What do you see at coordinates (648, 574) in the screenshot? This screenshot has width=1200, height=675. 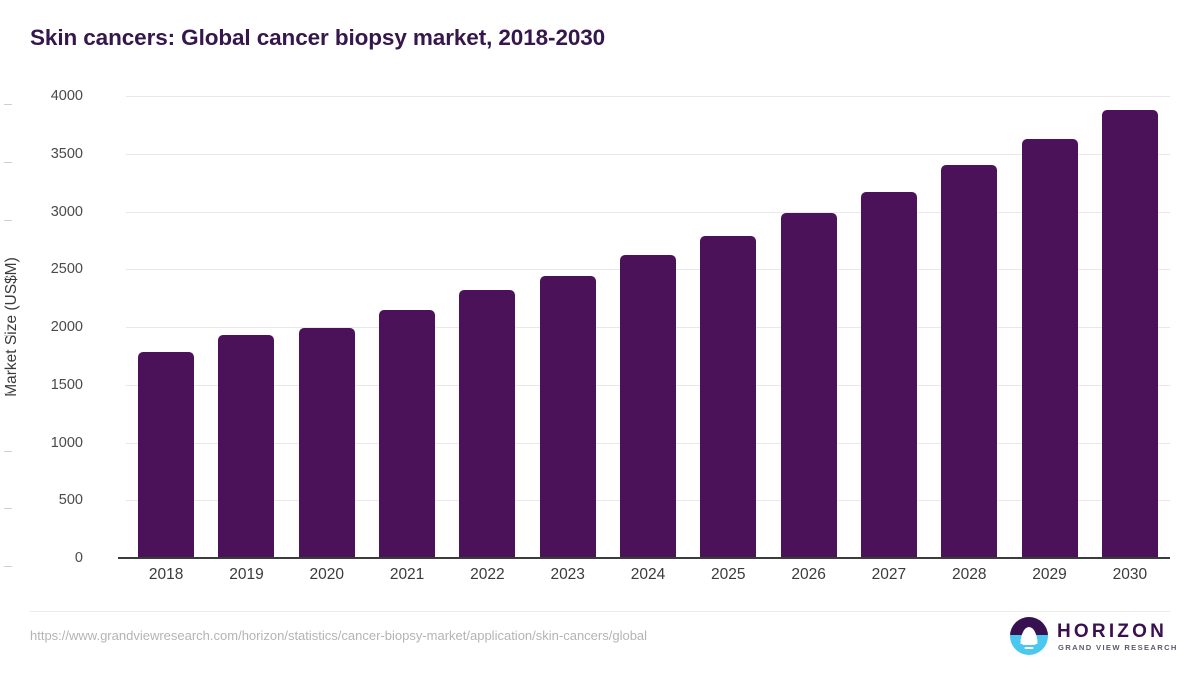 I see `x-axis-tick-label: 2024` at bounding box center [648, 574].